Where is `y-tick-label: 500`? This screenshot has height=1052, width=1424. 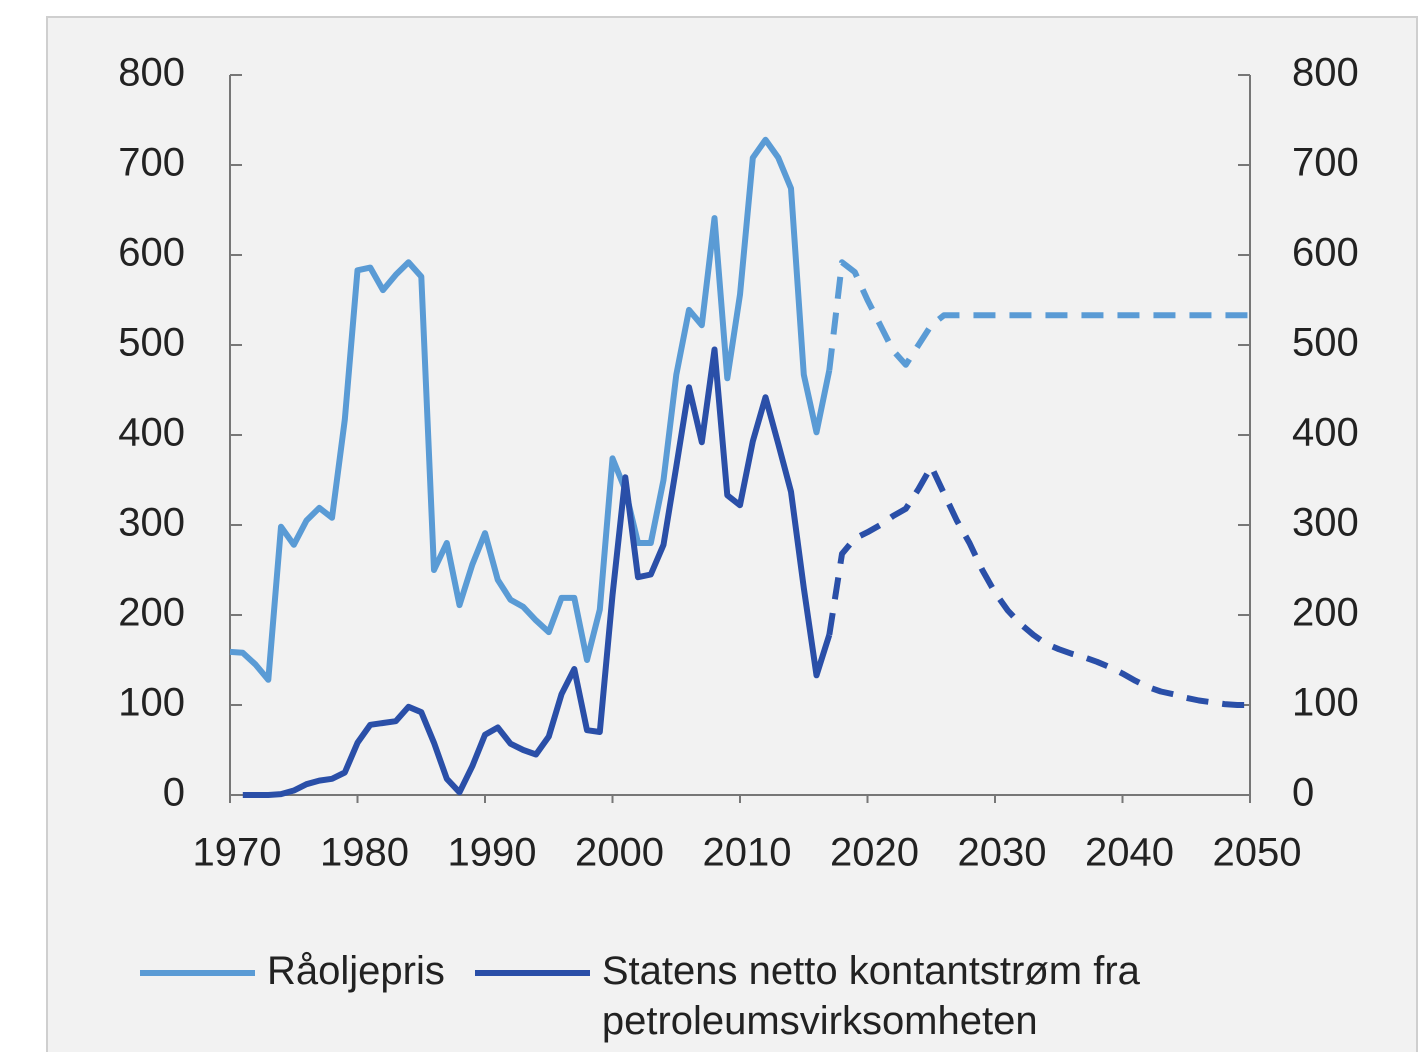
y-tick-label: 500 is located at coordinates (151, 343).